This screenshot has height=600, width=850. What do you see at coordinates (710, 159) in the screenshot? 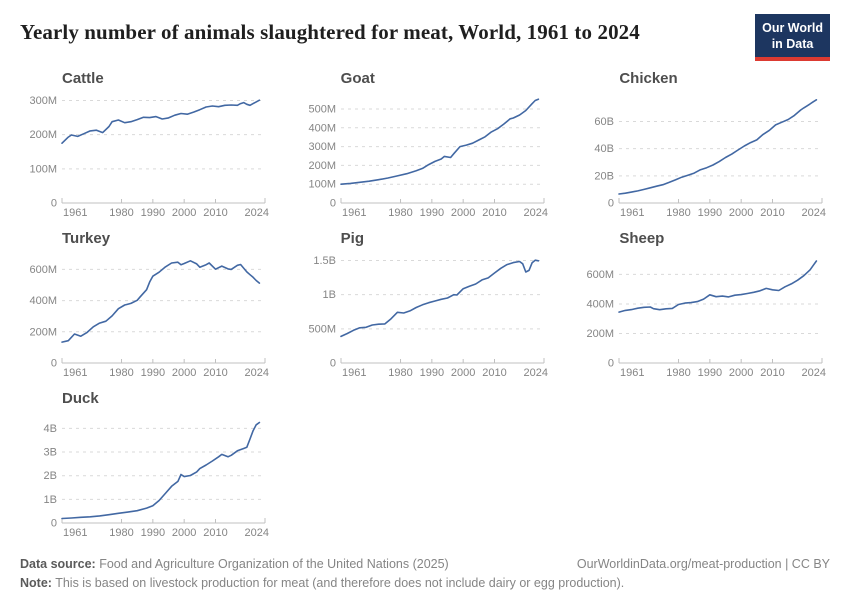
I see `chicken-line-chart: 0 20B 40B 60B 1961 1980 1990 2000 2010 2024` at bounding box center [710, 159].